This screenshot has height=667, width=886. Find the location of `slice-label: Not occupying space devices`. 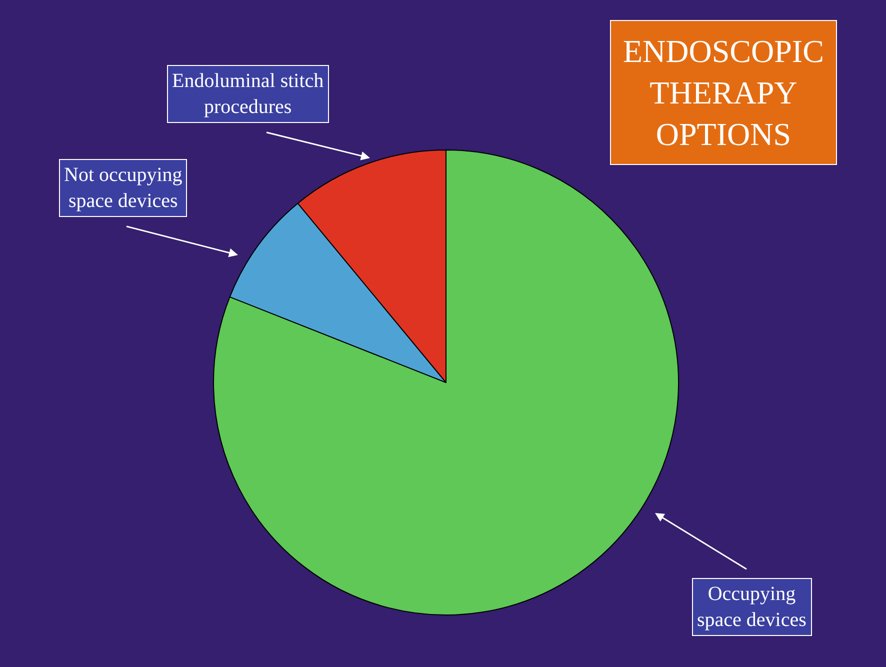

slice-label: Not occupying space devices is located at coordinates (123, 188).